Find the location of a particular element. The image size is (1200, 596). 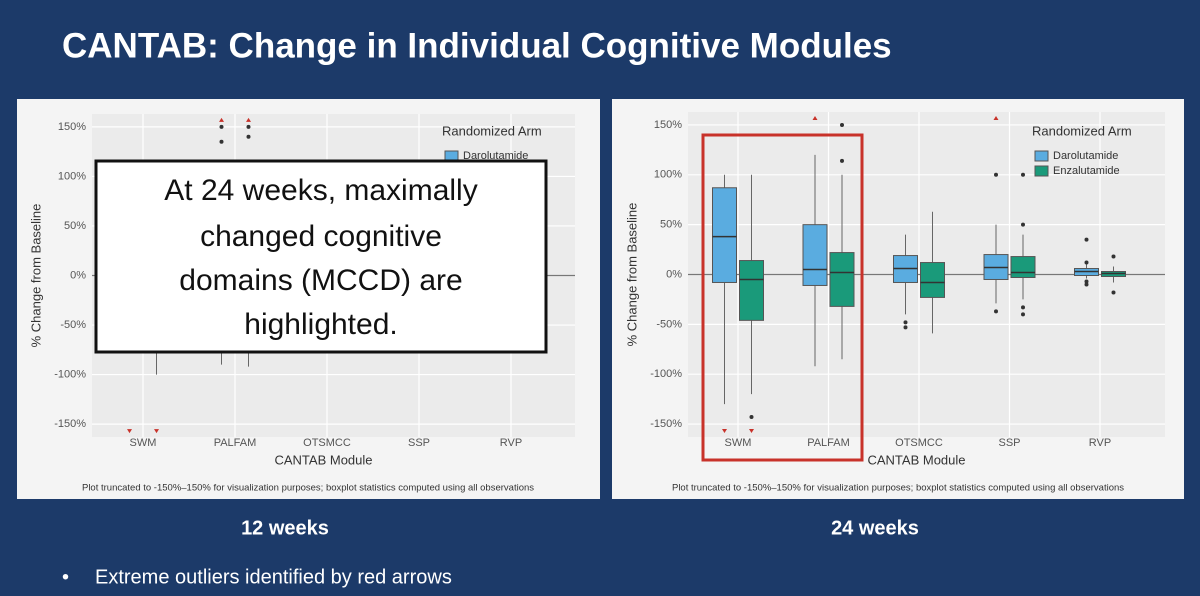

overlay-line: At 24 weeks, maximally is located at coordinates (320, 190).